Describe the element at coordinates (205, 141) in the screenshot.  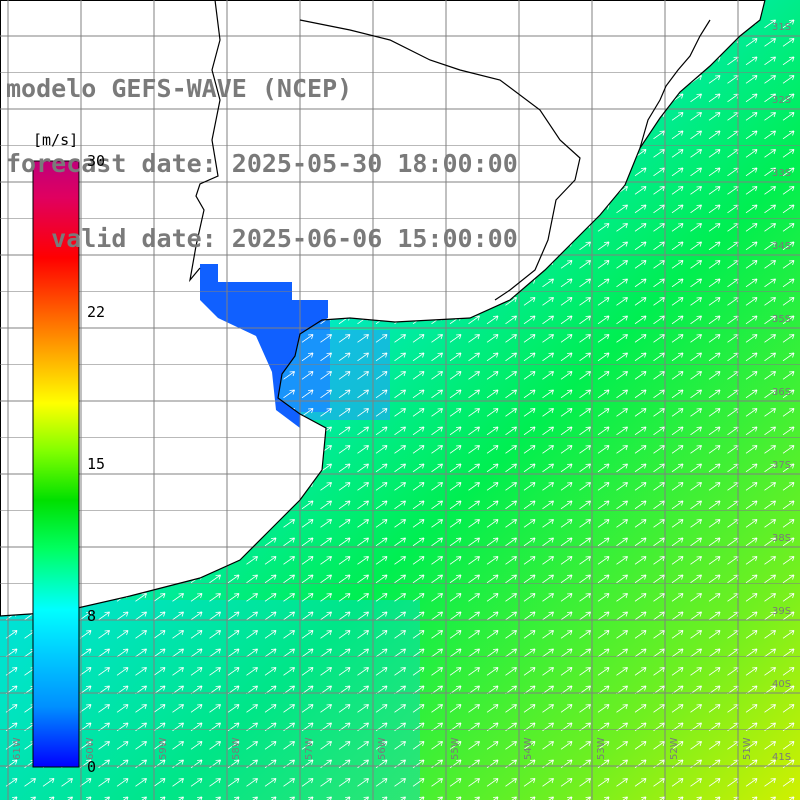
I see `uruguay-river` at that location.